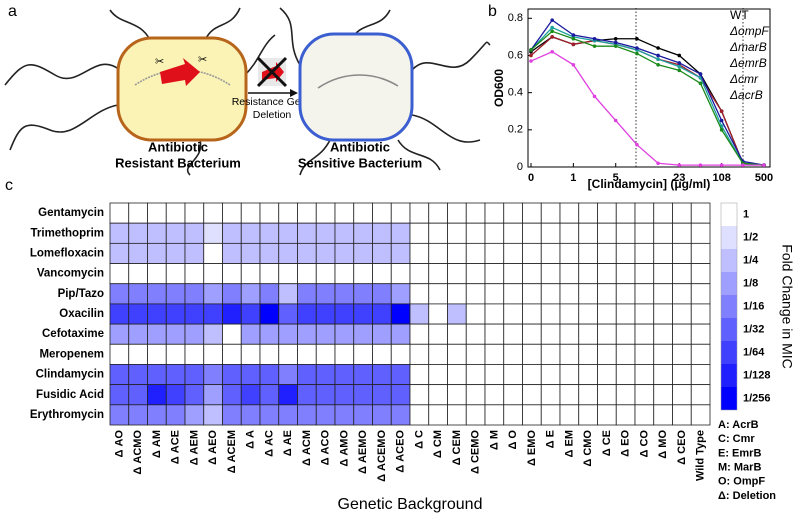 This screenshot has height=517, width=800. What do you see at coordinates (326, 448) in the screenshot?
I see `column-label: Δ ACO` at bounding box center [326, 448].